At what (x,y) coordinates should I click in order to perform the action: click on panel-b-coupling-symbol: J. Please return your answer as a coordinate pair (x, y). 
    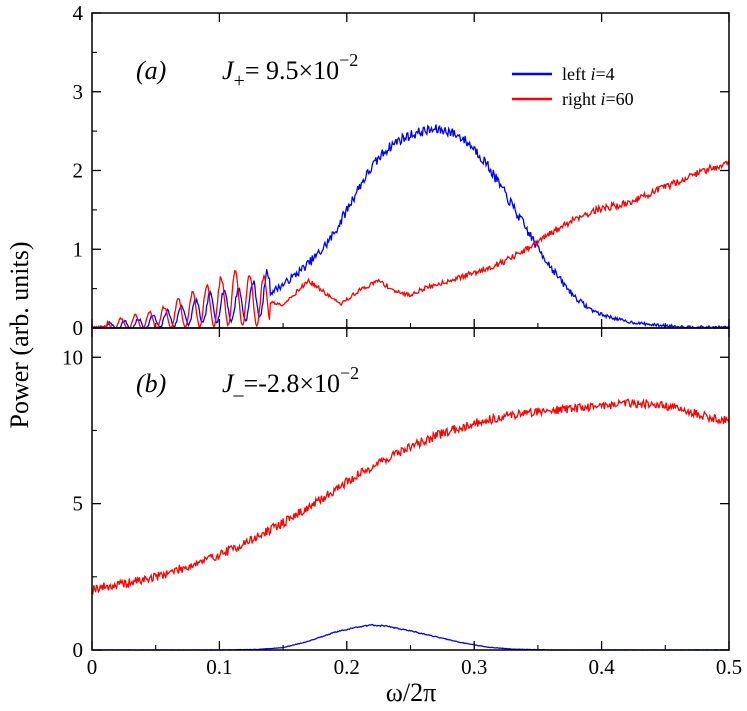
    Looking at the image, I should click on (228, 383).